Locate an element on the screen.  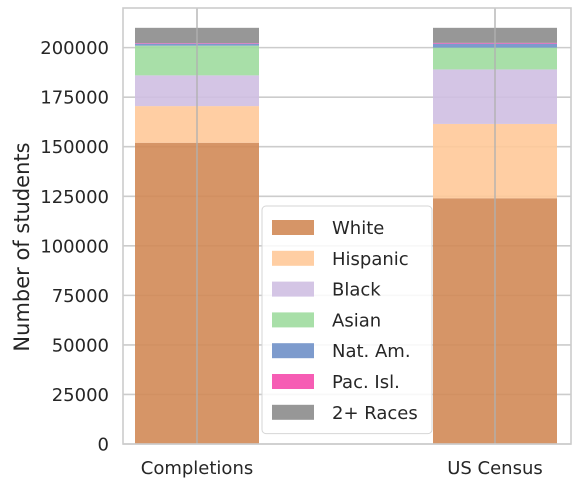
x-tick-label: US Census is located at coordinates (495, 468).